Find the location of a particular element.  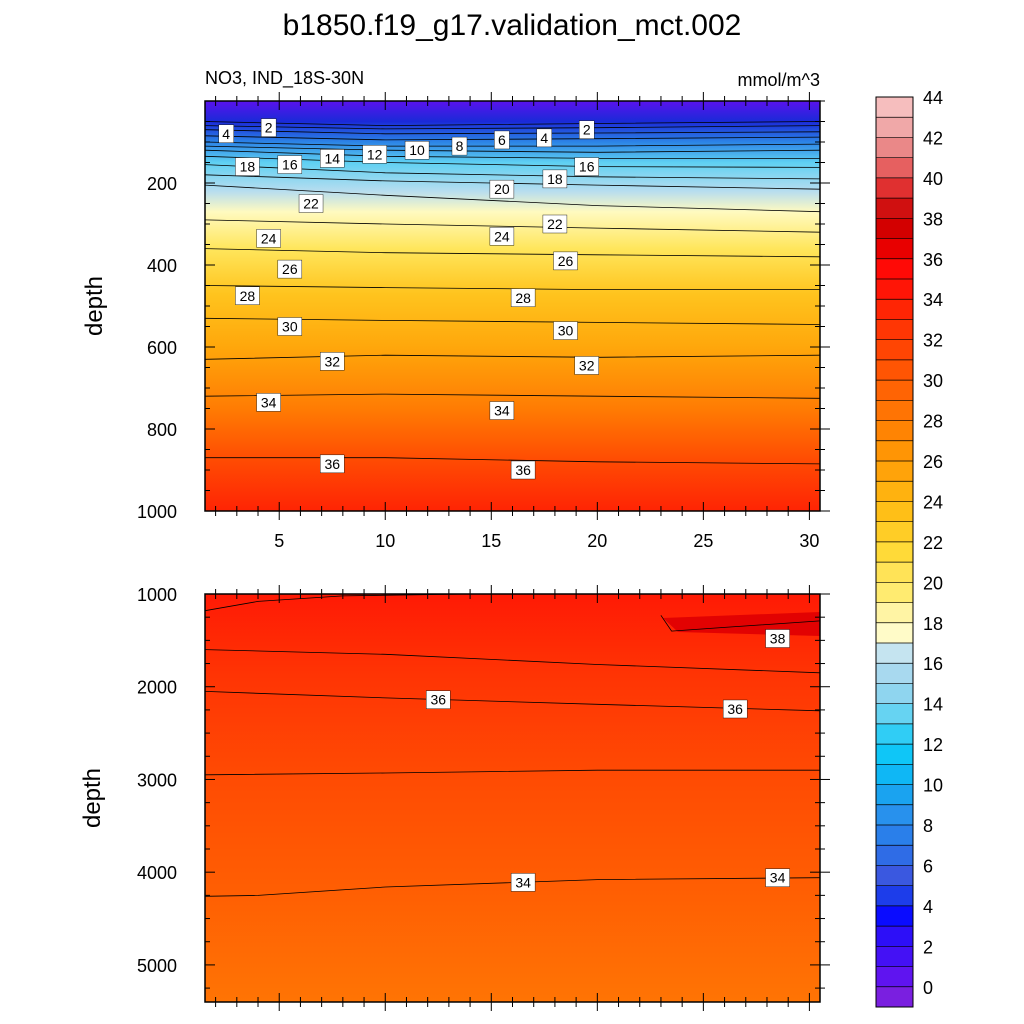

upper-contour-label: 6 is located at coordinates (502, 140).